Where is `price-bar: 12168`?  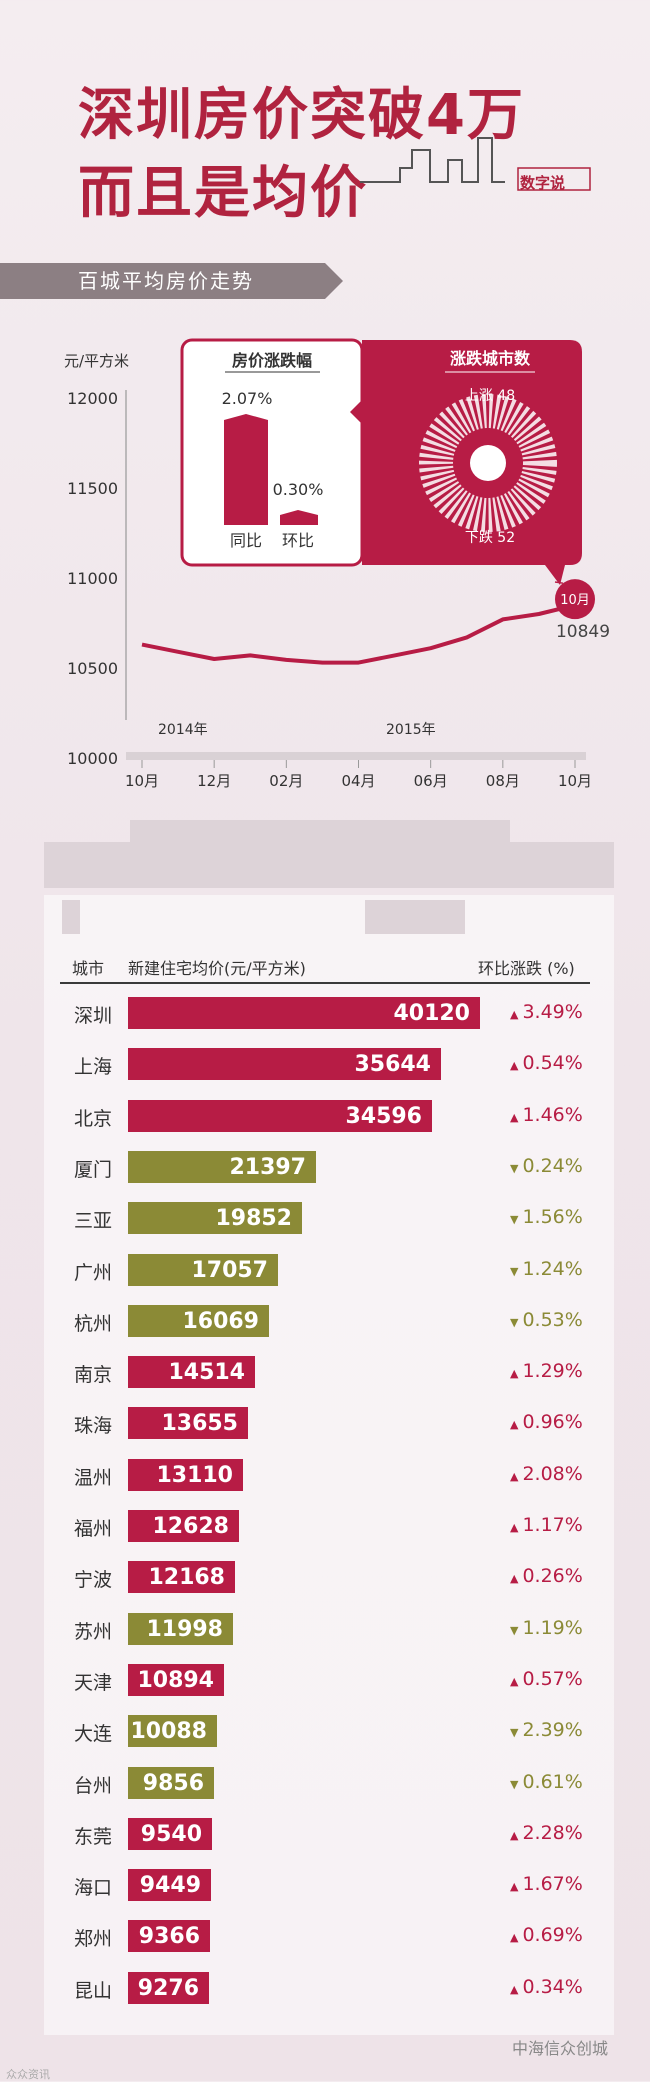
price-bar: 12168 is located at coordinates (181, 1577).